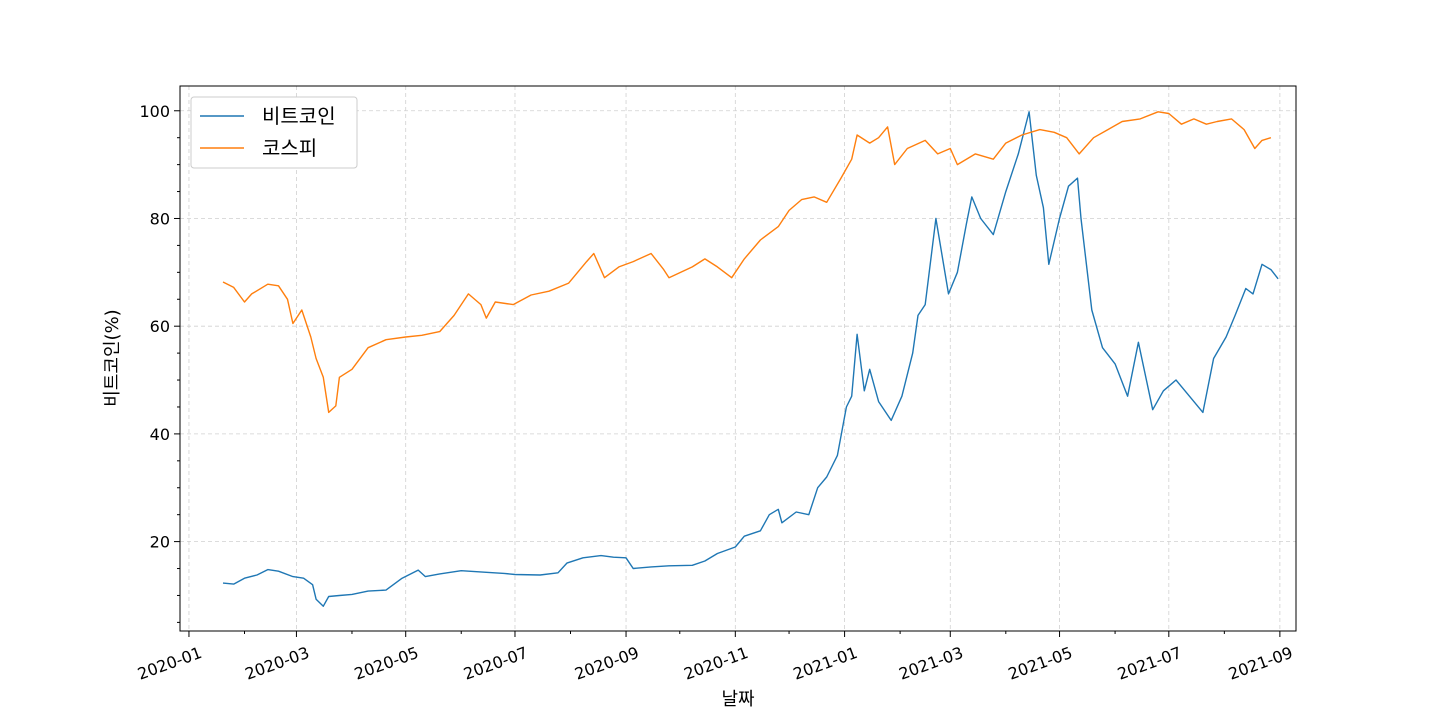 The height and width of the screenshot is (720, 1440). Describe the element at coordinates (160, 326) in the screenshot. I see `y-tick-label: 60` at that location.